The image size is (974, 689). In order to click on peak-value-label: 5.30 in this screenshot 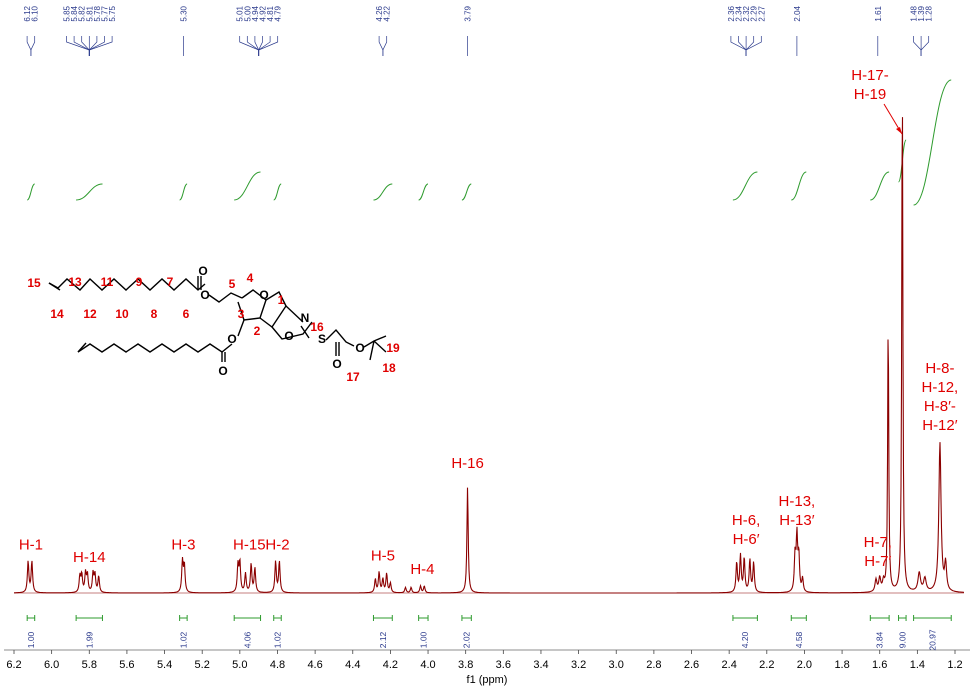, I will do `click(183, 13)`.